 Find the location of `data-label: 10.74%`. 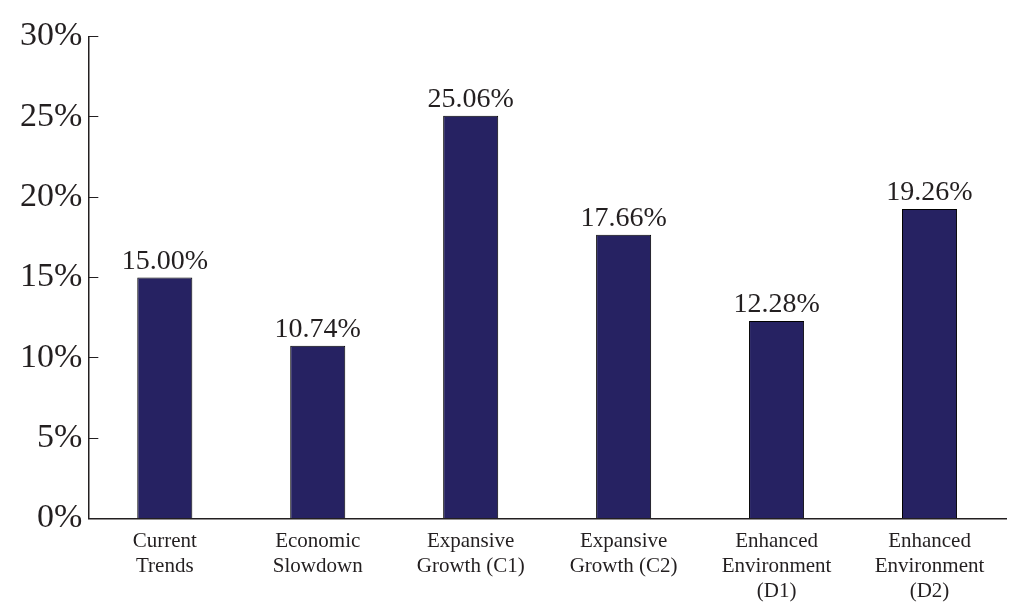

data-label: 10.74% is located at coordinates (317, 328).